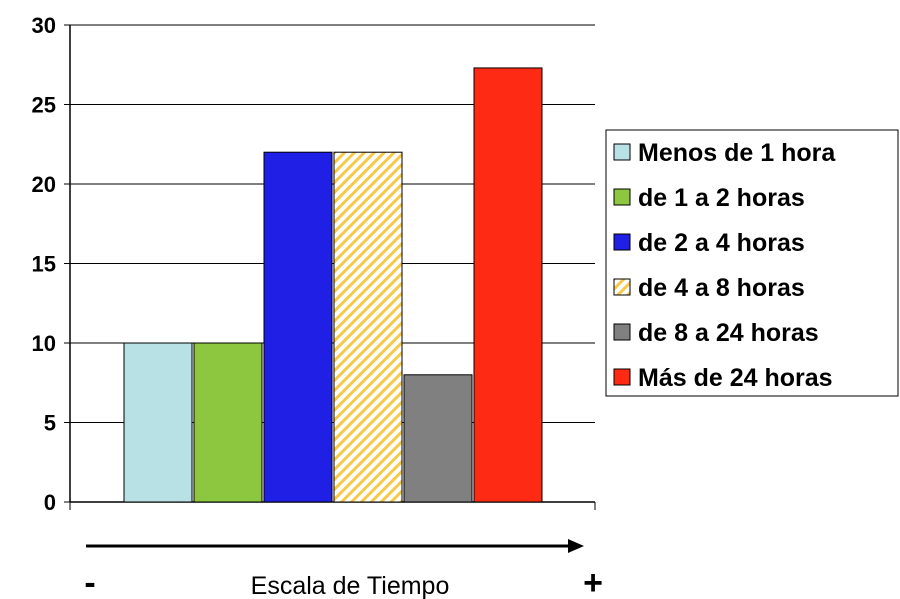  Describe the element at coordinates (593, 581) in the screenshot. I see `axis-end-label: +` at that location.